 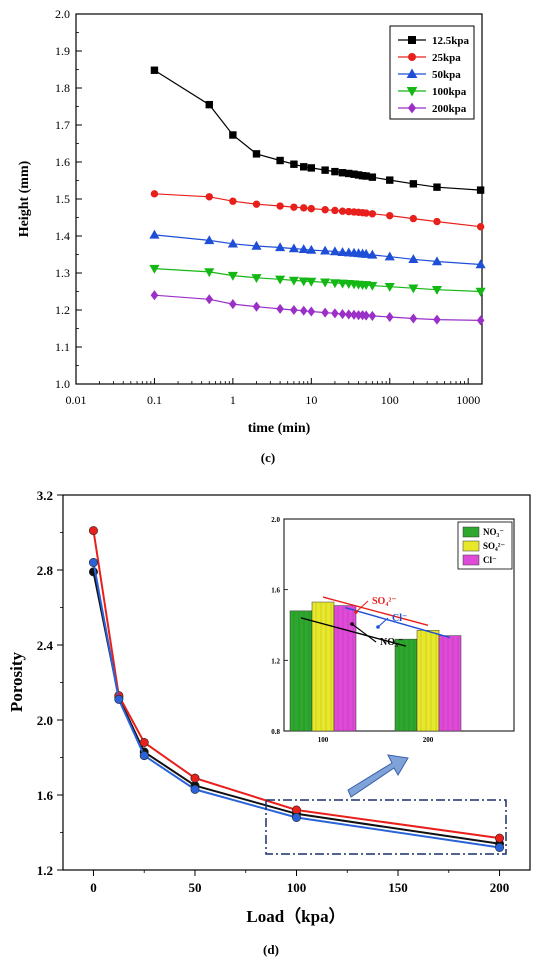 I want to click on x-tick-label-c: 100, so click(x=390, y=400).